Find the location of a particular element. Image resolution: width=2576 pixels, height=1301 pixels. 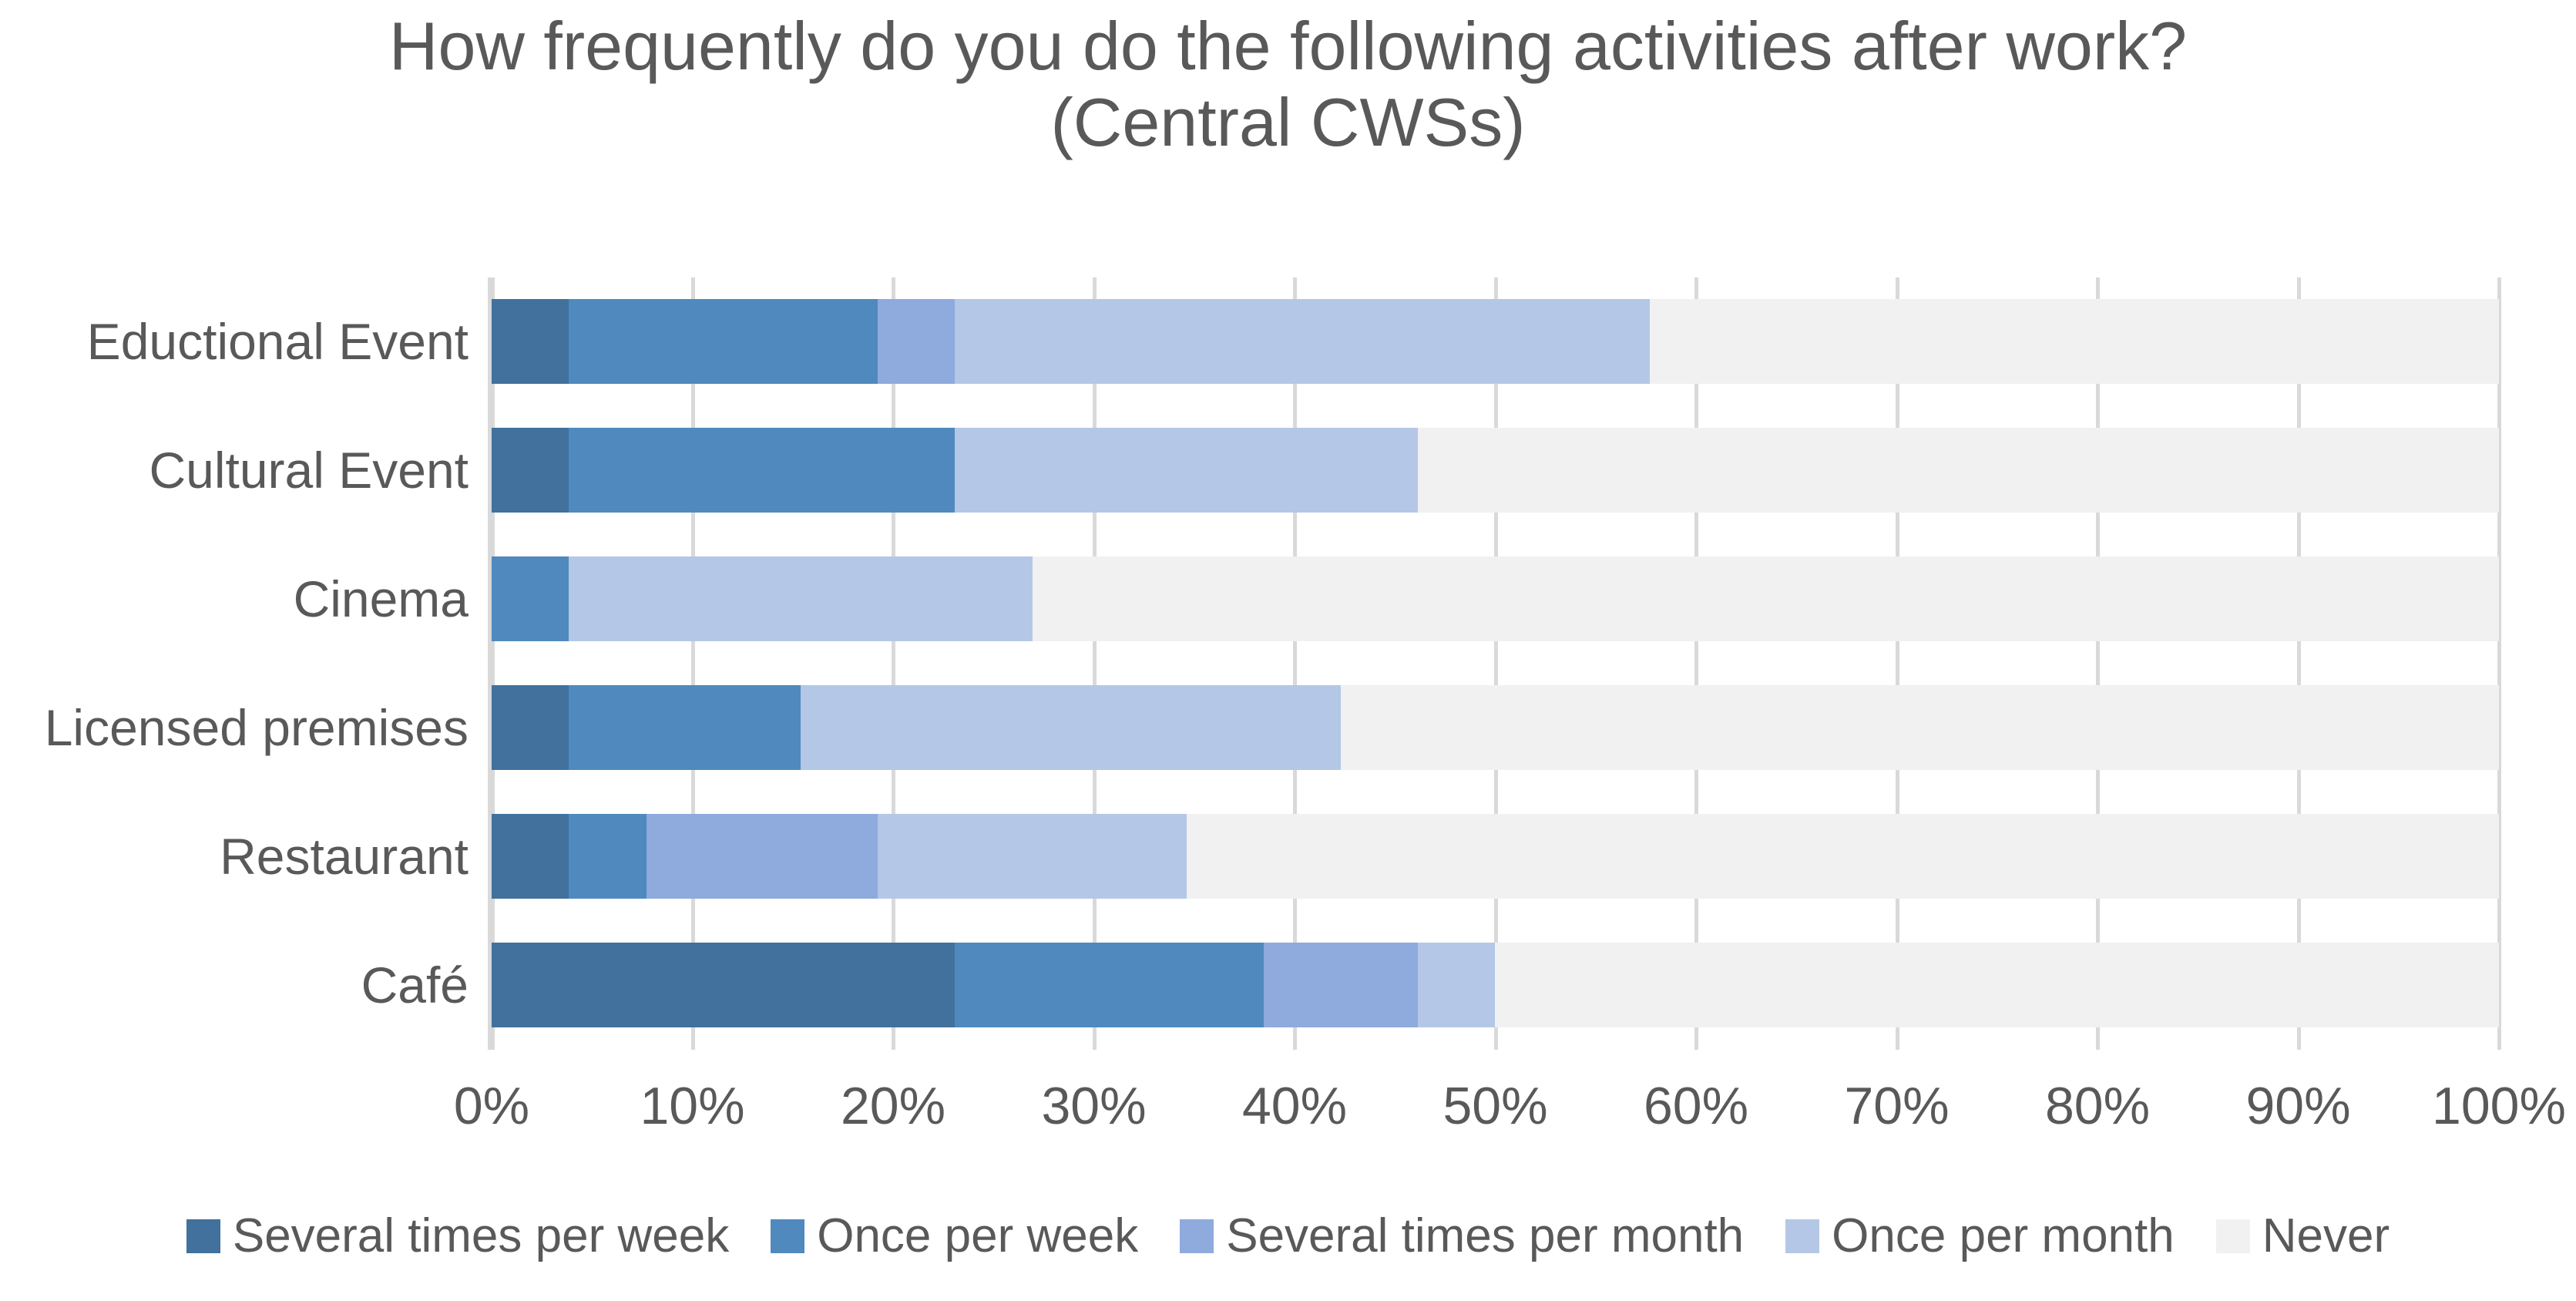

legend-swatch-several-times-per-week is located at coordinates (203, 1236).